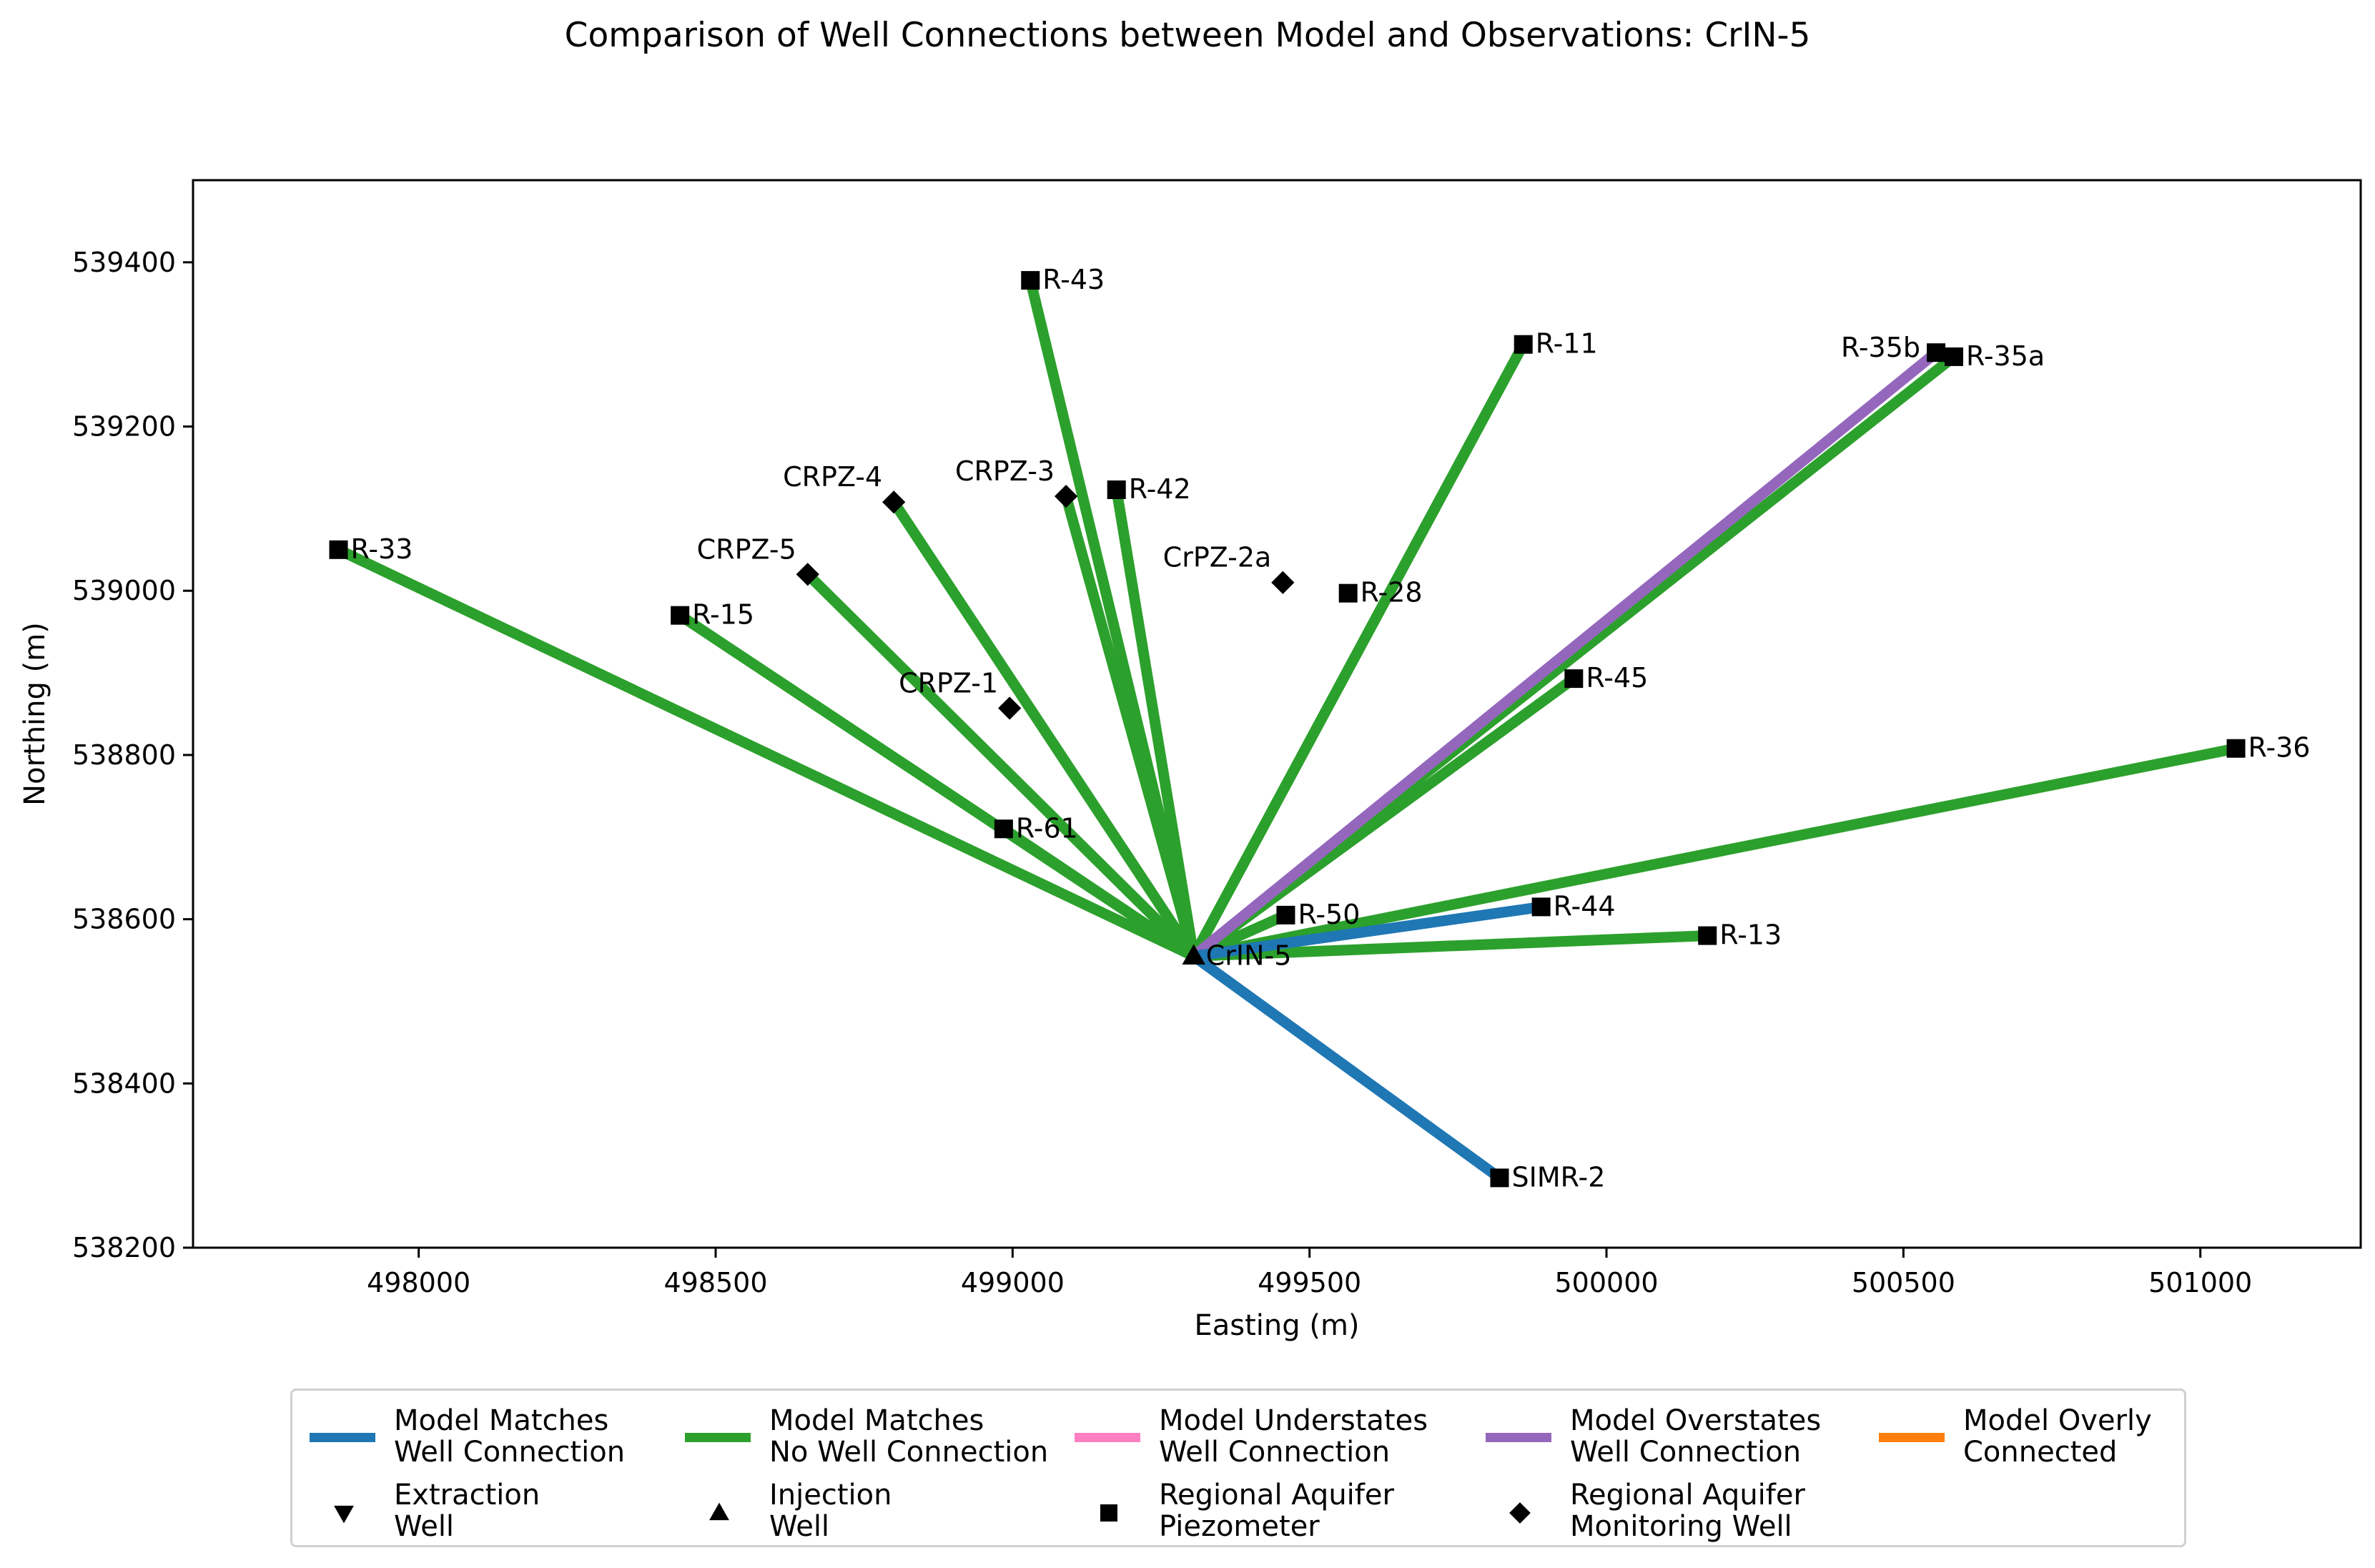 This screenshot has width=2375, height=1568. Describe the element at coordinates (1585, 906) in the screenshot. I see `well-label-r-44: R-44` at that location.